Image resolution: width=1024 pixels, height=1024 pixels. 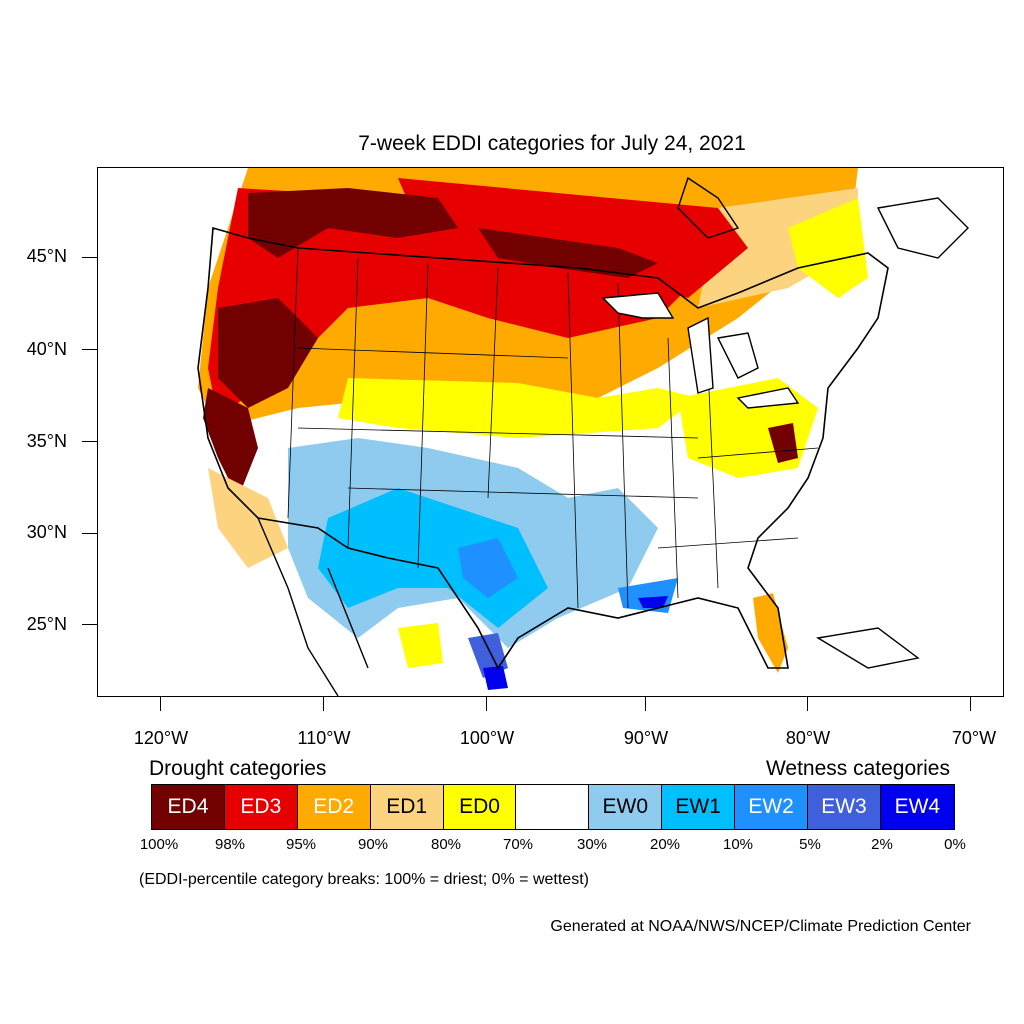 What do you see at coordinates (324, 738) in the screenshot?
I see `lon-label-110: 110°W` at bounding box center [324, 738].